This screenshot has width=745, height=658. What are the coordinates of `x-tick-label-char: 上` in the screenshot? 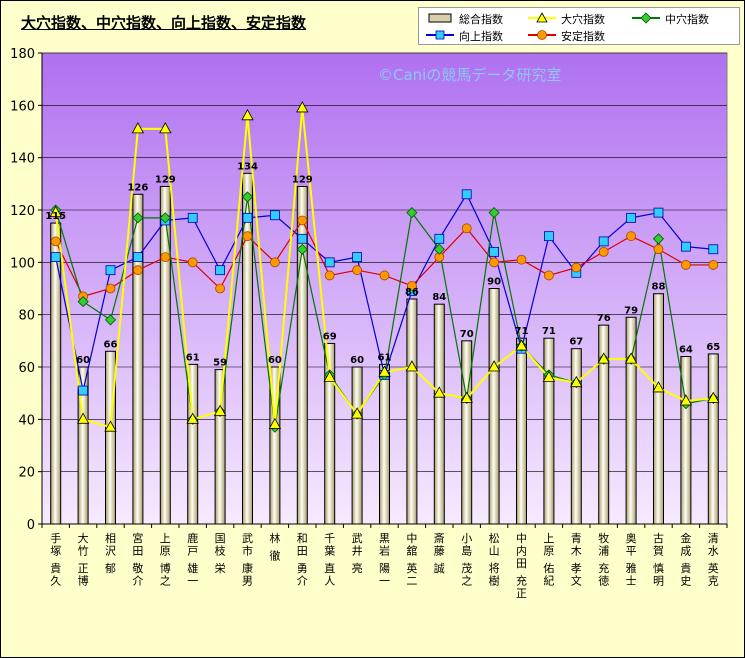 It's located at (548, 538).